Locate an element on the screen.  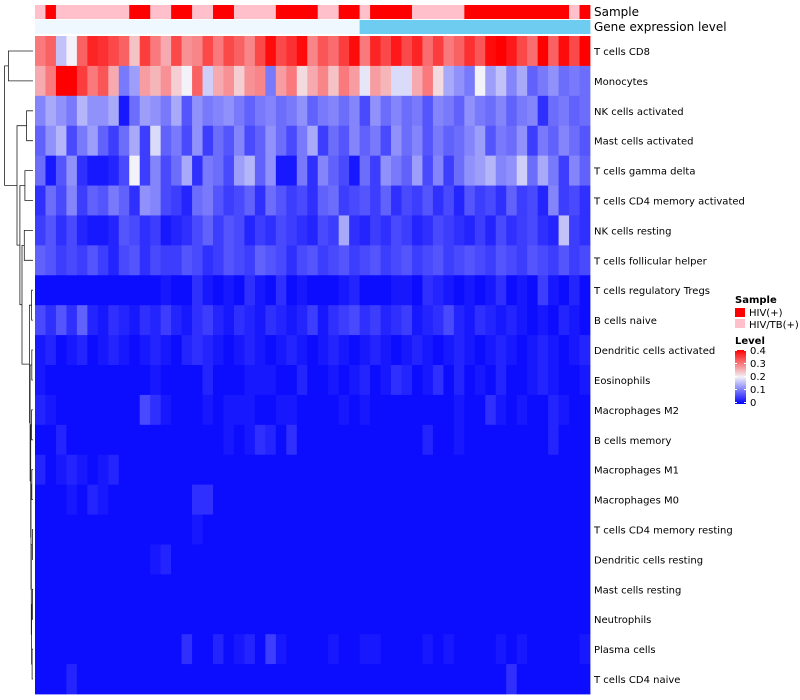
row-dendrogram is located at coordinates (18, 365).